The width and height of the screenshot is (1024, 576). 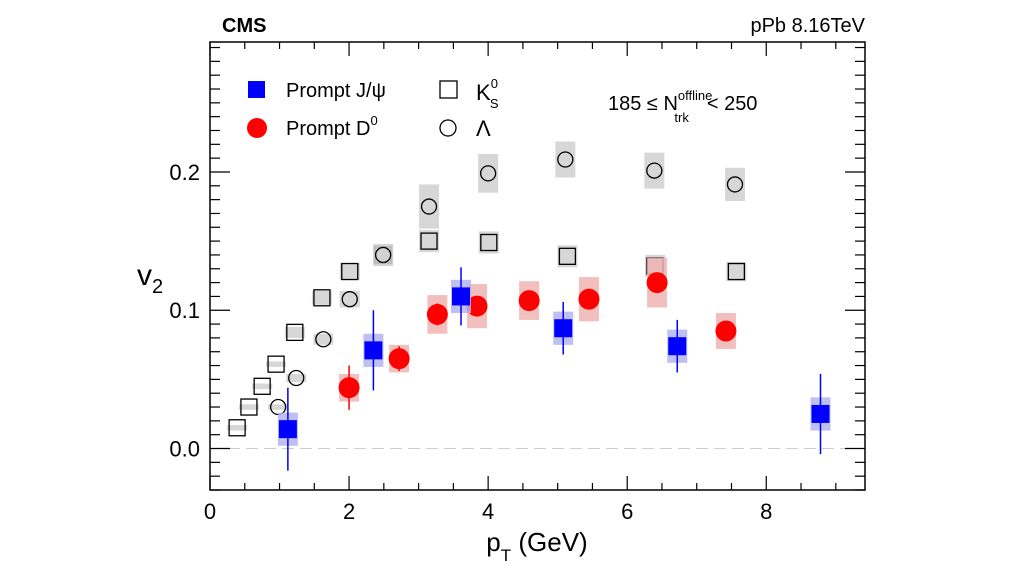 I want to click on x-tick-label: 0, so click(x=210, y=511).